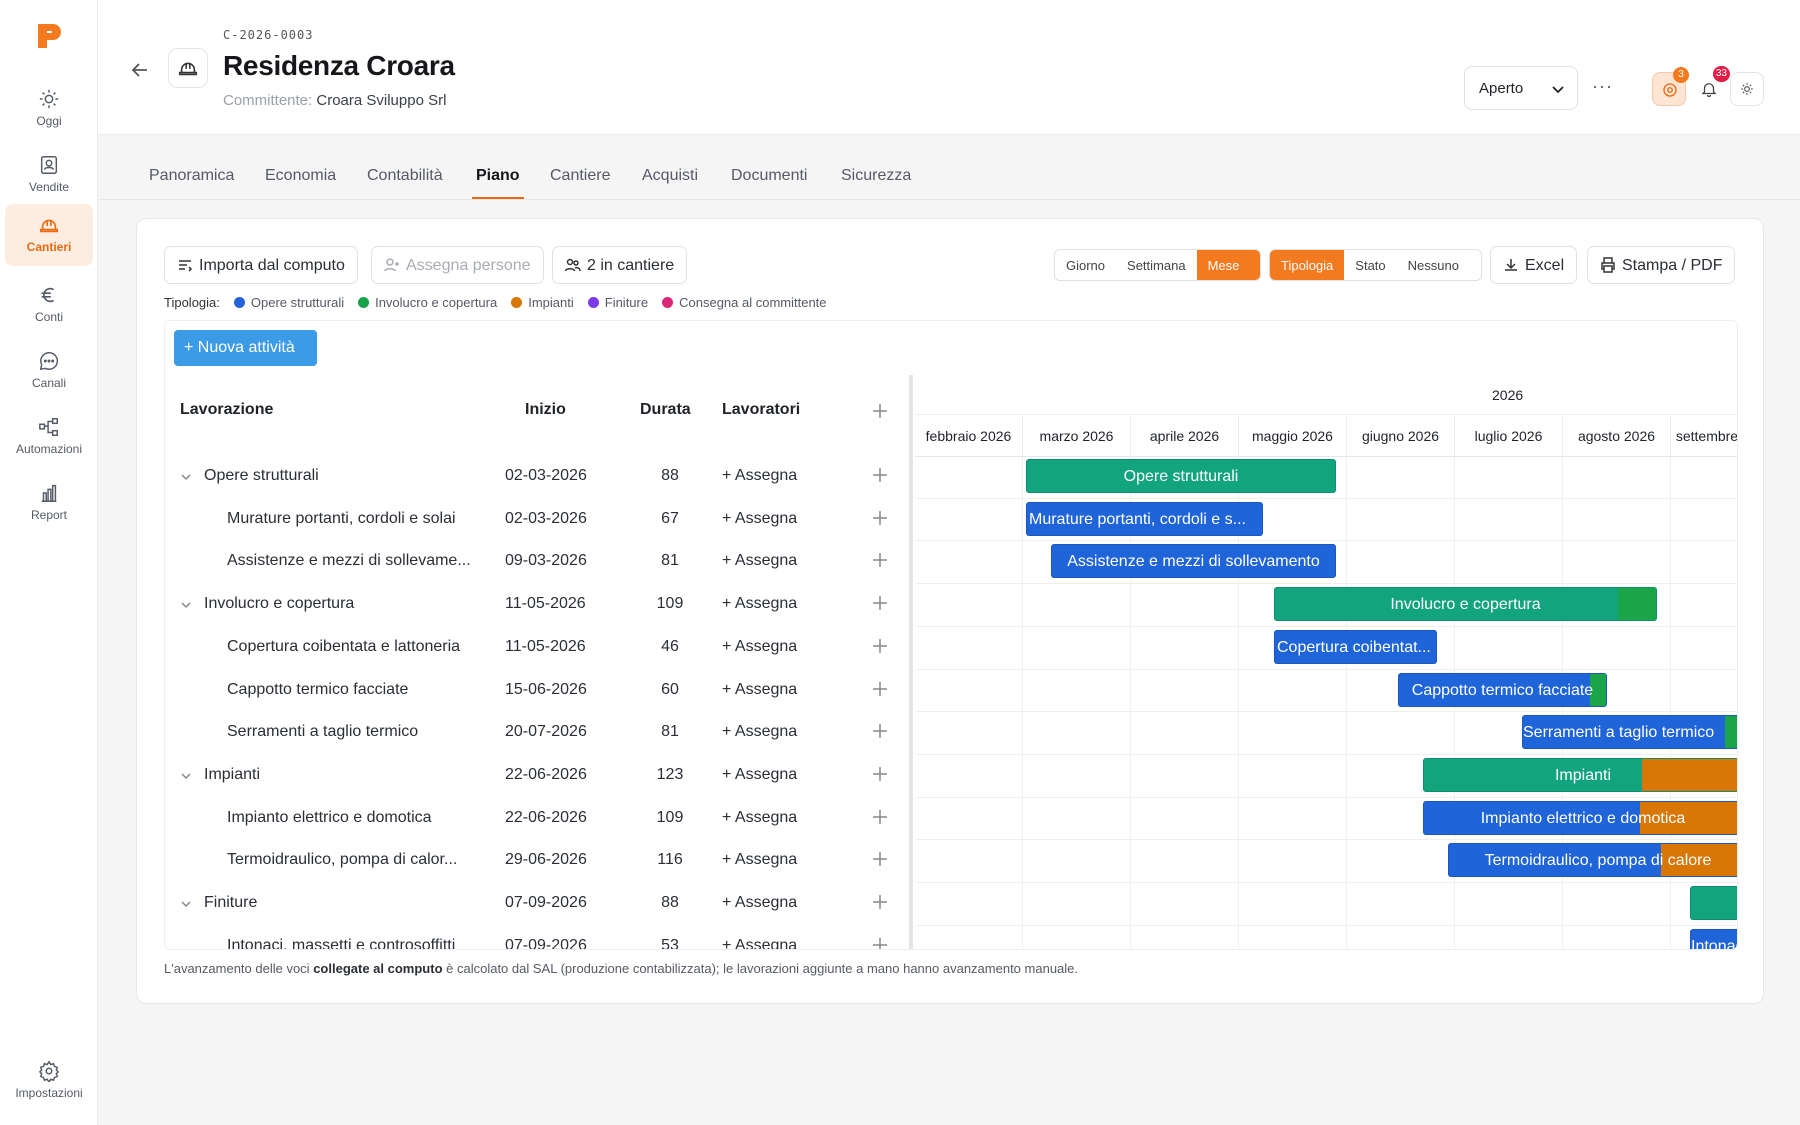 The height and width of the screenshot is (1125, 1800). Describe the element at coordinates (261, 265) in the screenshot. I see `import-computo-button: Importa dal computo` at that location.